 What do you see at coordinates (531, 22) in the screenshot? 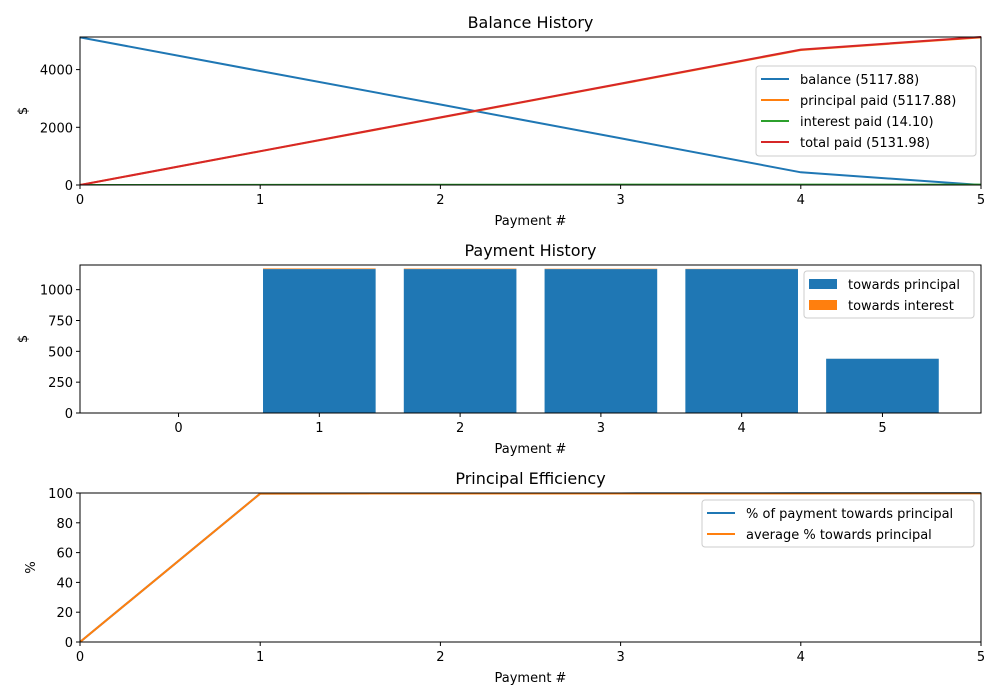
I see `chart-title: Balance History` at bounding box center [531, 22].